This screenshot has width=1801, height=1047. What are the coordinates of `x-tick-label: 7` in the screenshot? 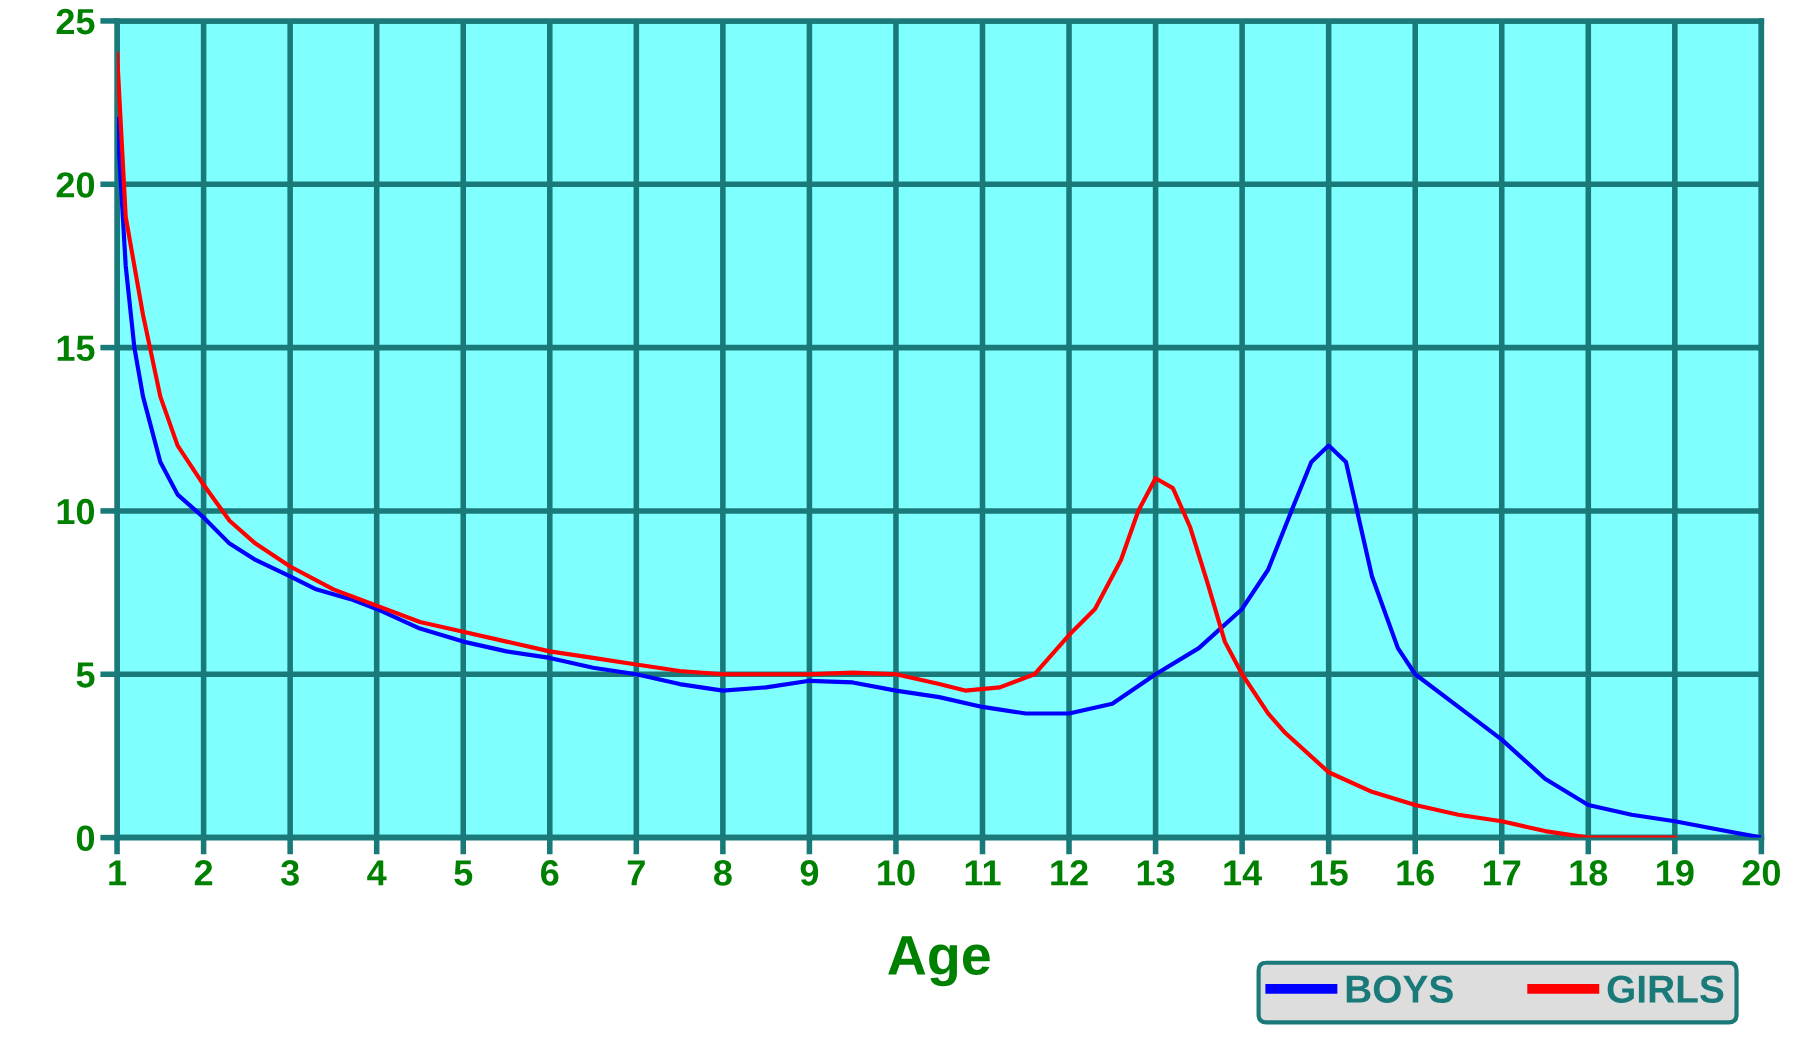 It's located at (636, 873).